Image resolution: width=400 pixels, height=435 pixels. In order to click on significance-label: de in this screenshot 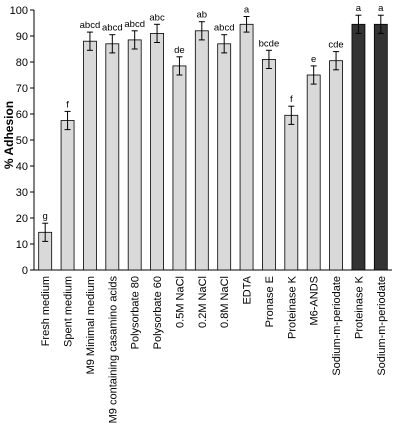, I will do `click(179, 50)`.